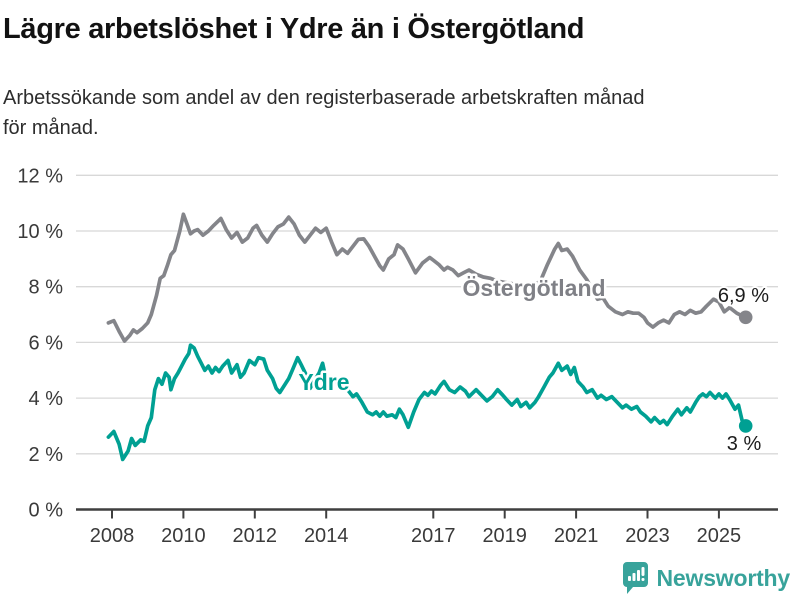 The width and height of the screenshot is (800, 600). Describe the element at coordinates (46, 288) in the screenshot. I see `y-tick-label: 8 %` at that location.